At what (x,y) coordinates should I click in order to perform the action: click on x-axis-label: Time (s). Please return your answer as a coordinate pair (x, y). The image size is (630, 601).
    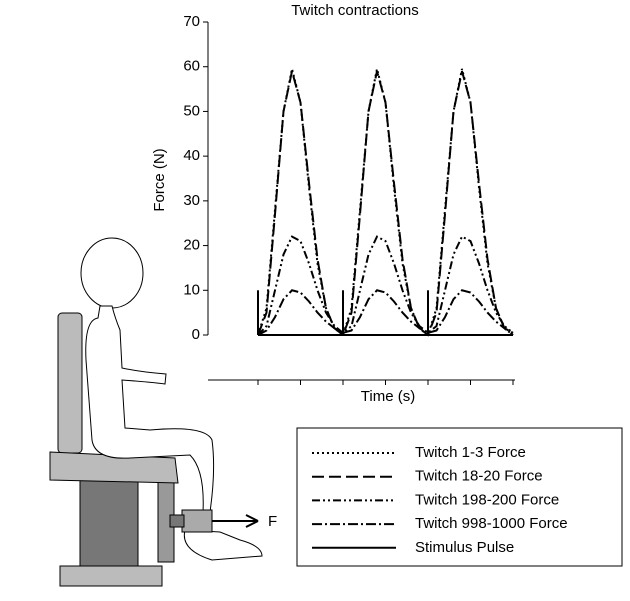
    Looking at the image, I should click on (388, 396).